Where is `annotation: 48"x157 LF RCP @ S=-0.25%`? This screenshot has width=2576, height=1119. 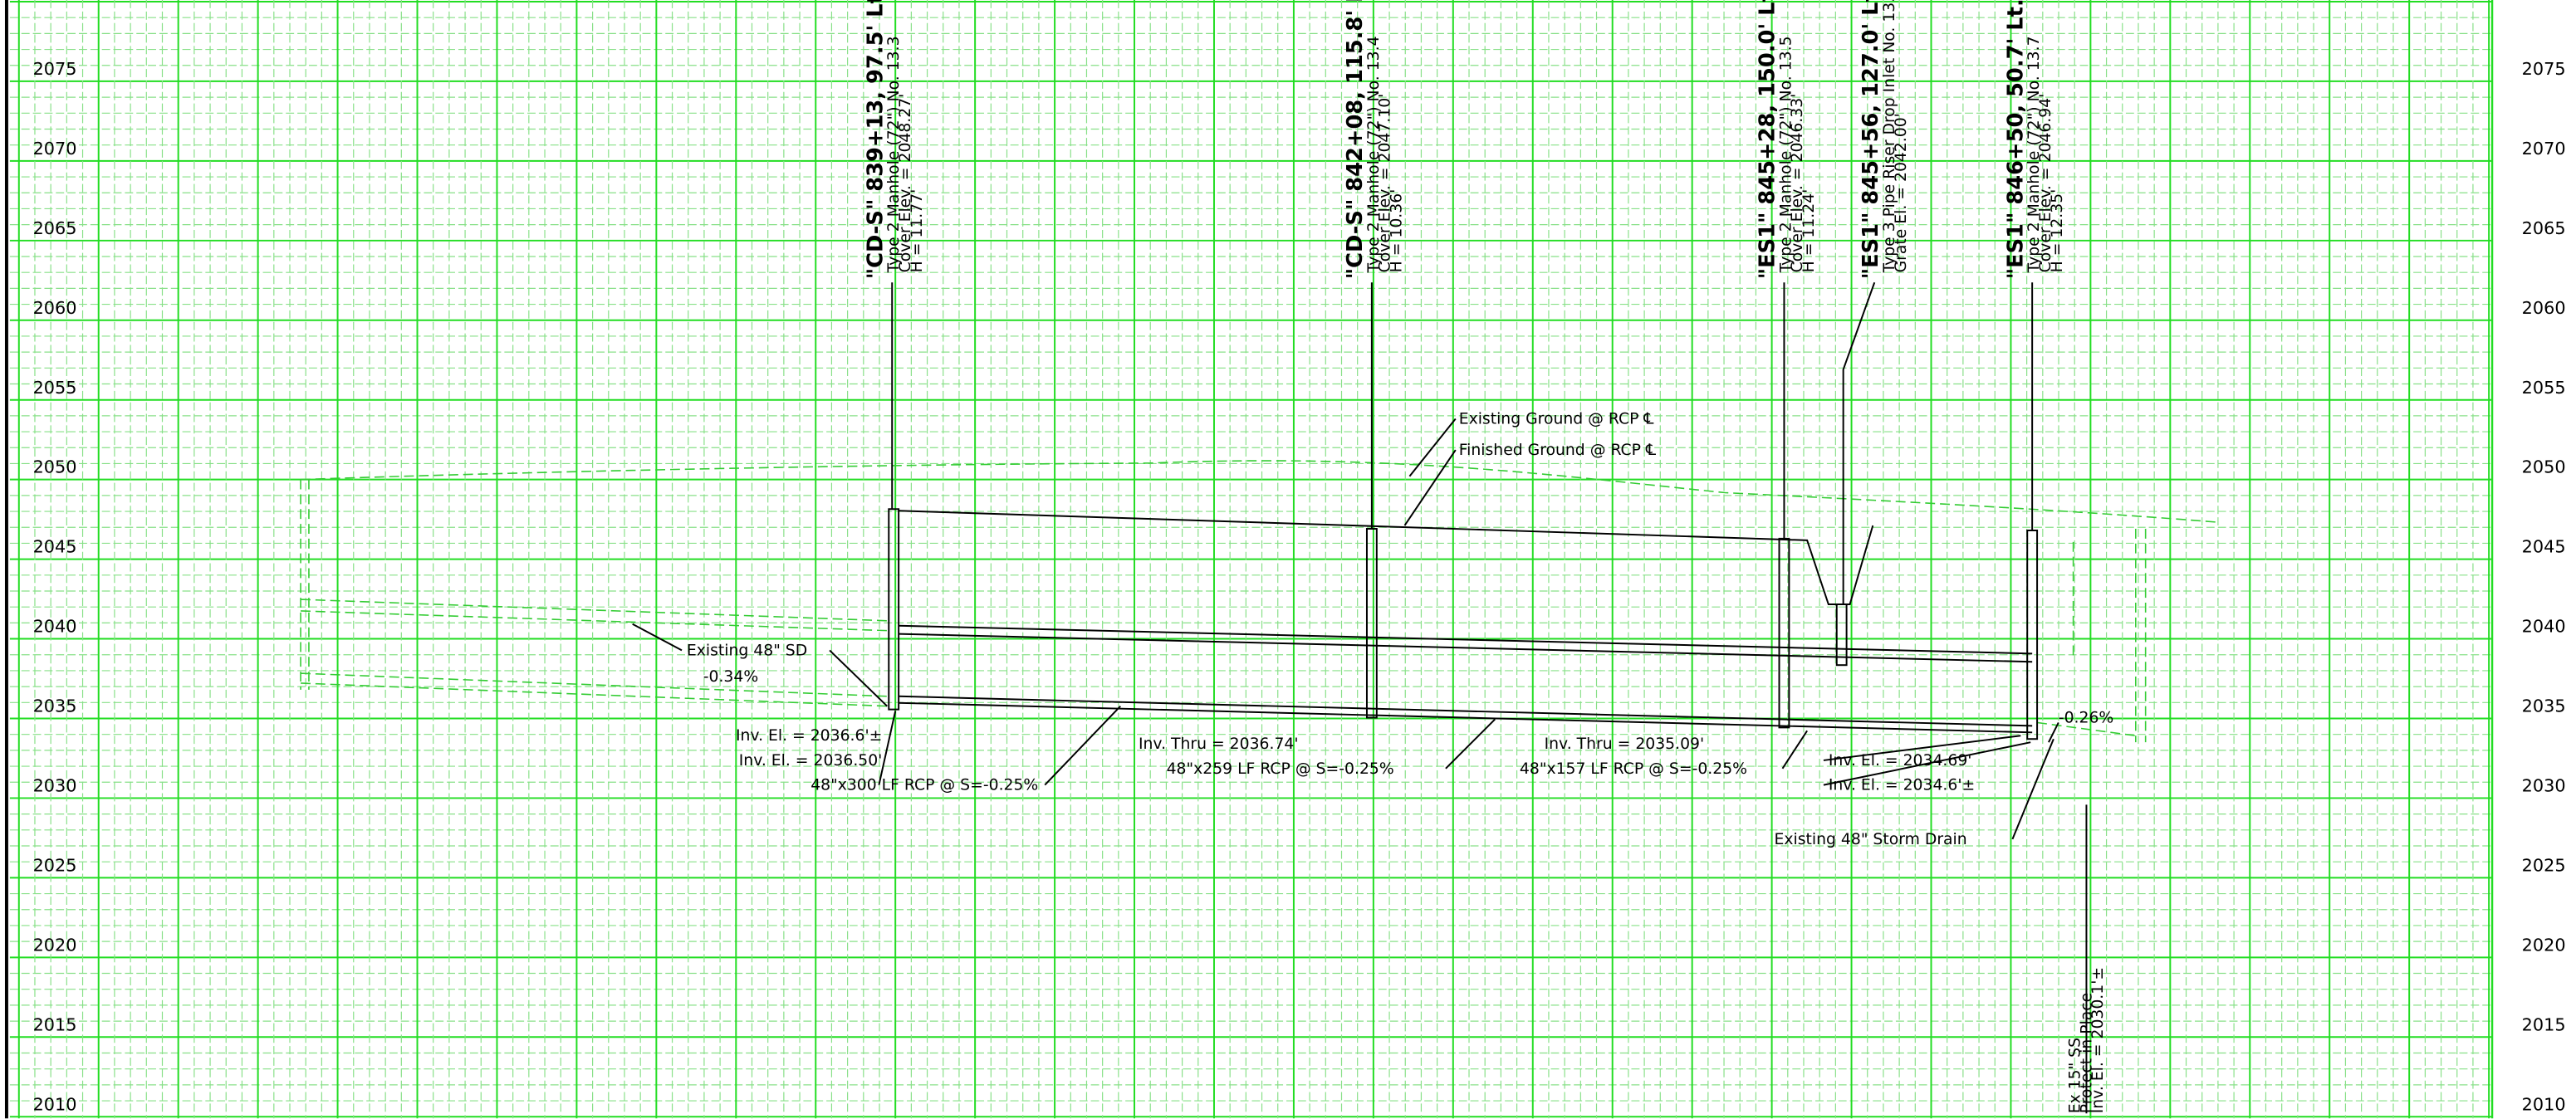 annotation: 48"x157 LF RCP @ S=-0.25% is located at coordinates (1633, 769).